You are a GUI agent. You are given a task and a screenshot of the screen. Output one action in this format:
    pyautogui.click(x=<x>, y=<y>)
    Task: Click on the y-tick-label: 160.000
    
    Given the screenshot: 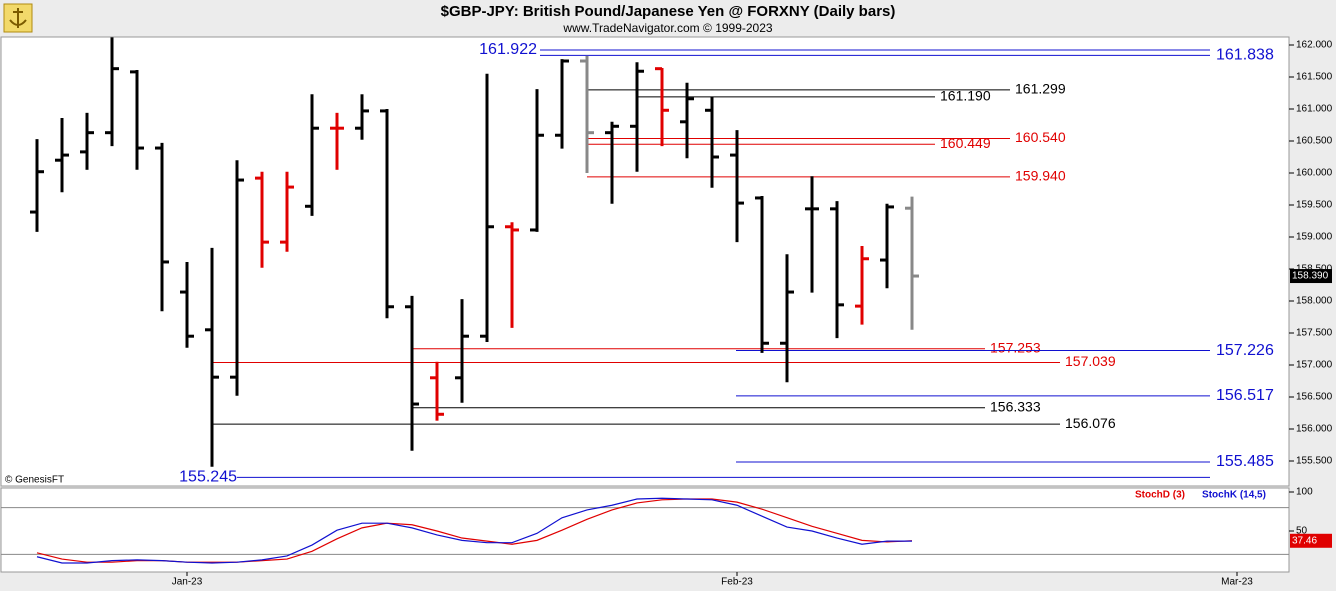 What is the action you would take?
    pyautogui.click(x=1314, y=173)
    